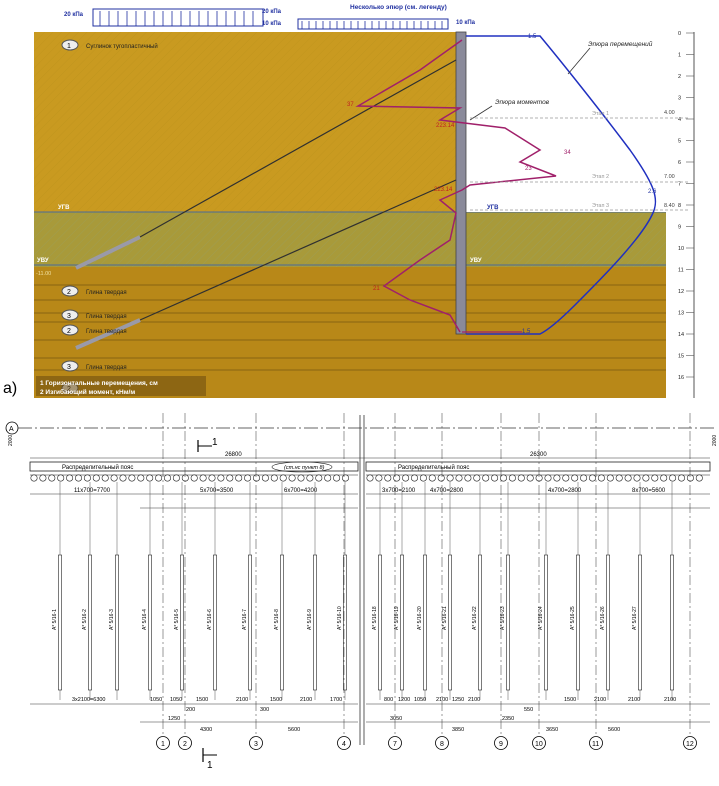 Image resolution: width=719 pixels, height=786 pixels. Describe the element at coordinates (541, 618) in the screenshot. I see `anchor-label: А* 5/16-24` at that location.